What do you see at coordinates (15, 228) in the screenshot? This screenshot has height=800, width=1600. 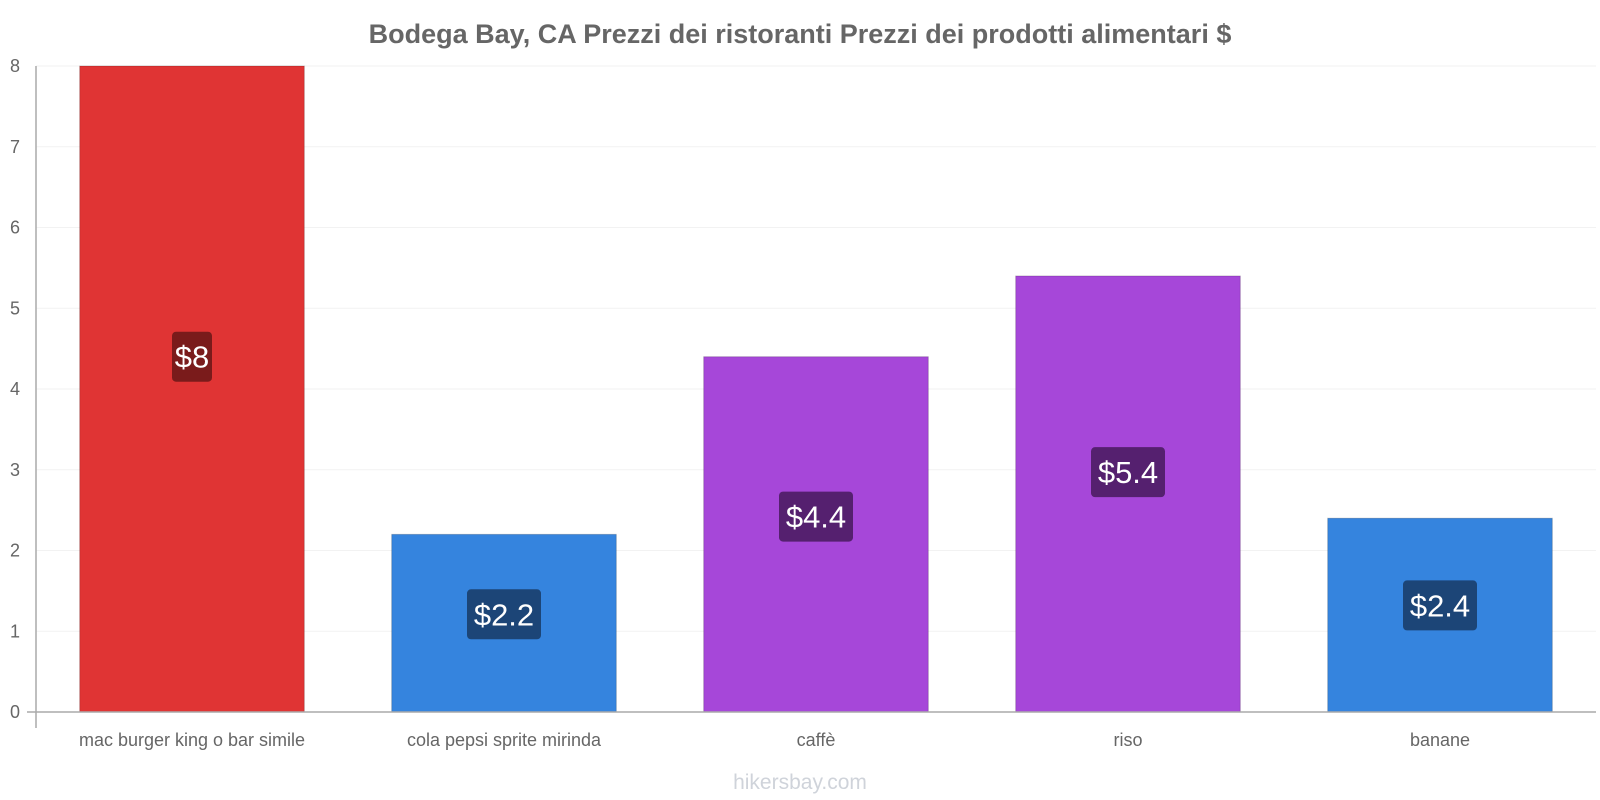 I see `y-tick-label: 6` at bounding box center [15, 228].